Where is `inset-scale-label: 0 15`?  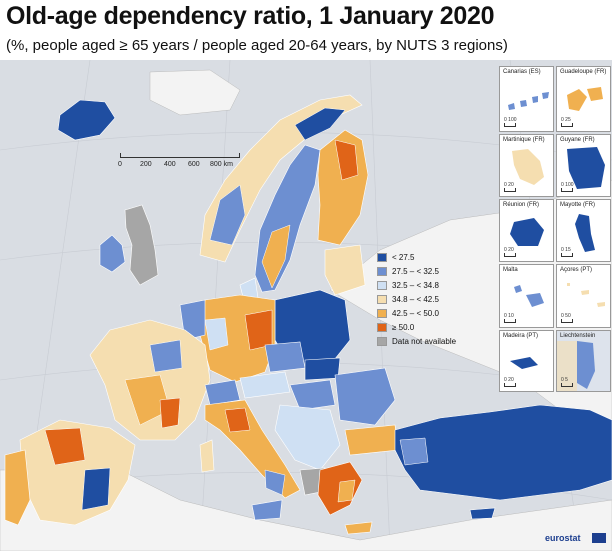
inset-scale-label: 0 15 is located at coordinates (566, 250).